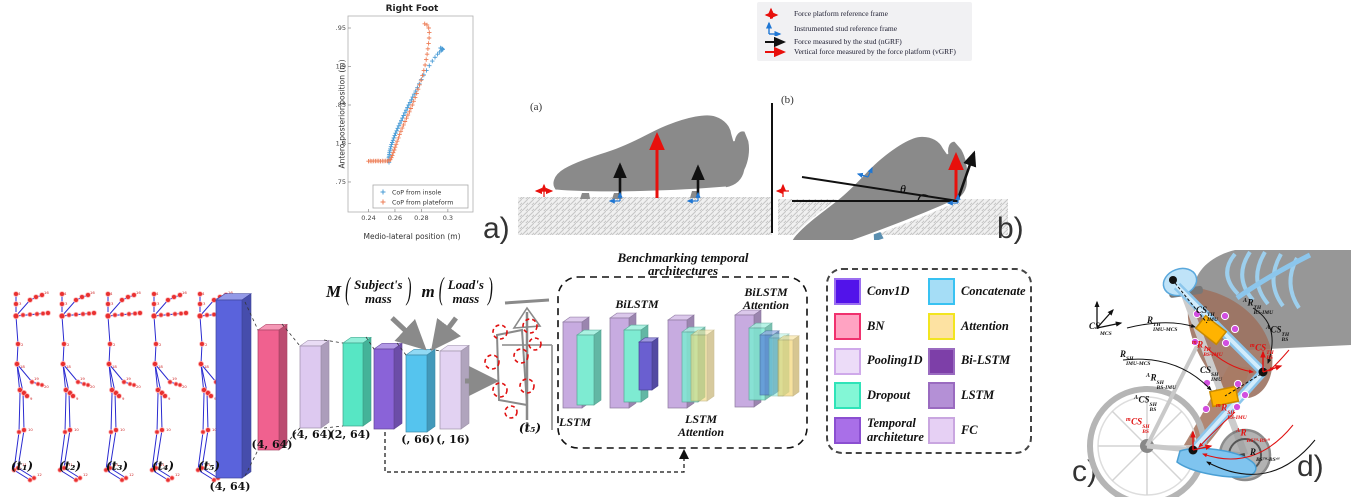 The image size is (1351, 497). I want to click on concatenate-swatch, so click(941, 291).